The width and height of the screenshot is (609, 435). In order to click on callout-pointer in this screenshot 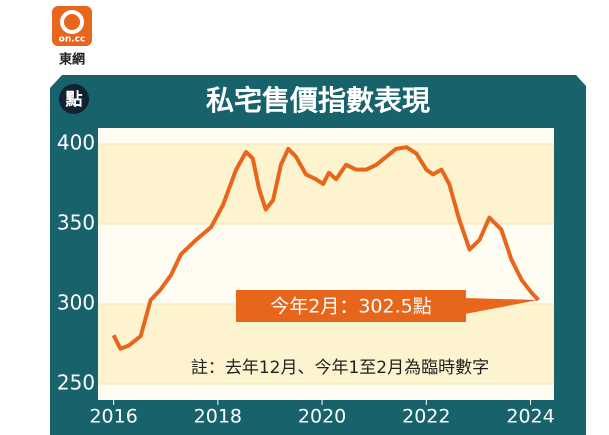, I will do `click(502, 306)`.